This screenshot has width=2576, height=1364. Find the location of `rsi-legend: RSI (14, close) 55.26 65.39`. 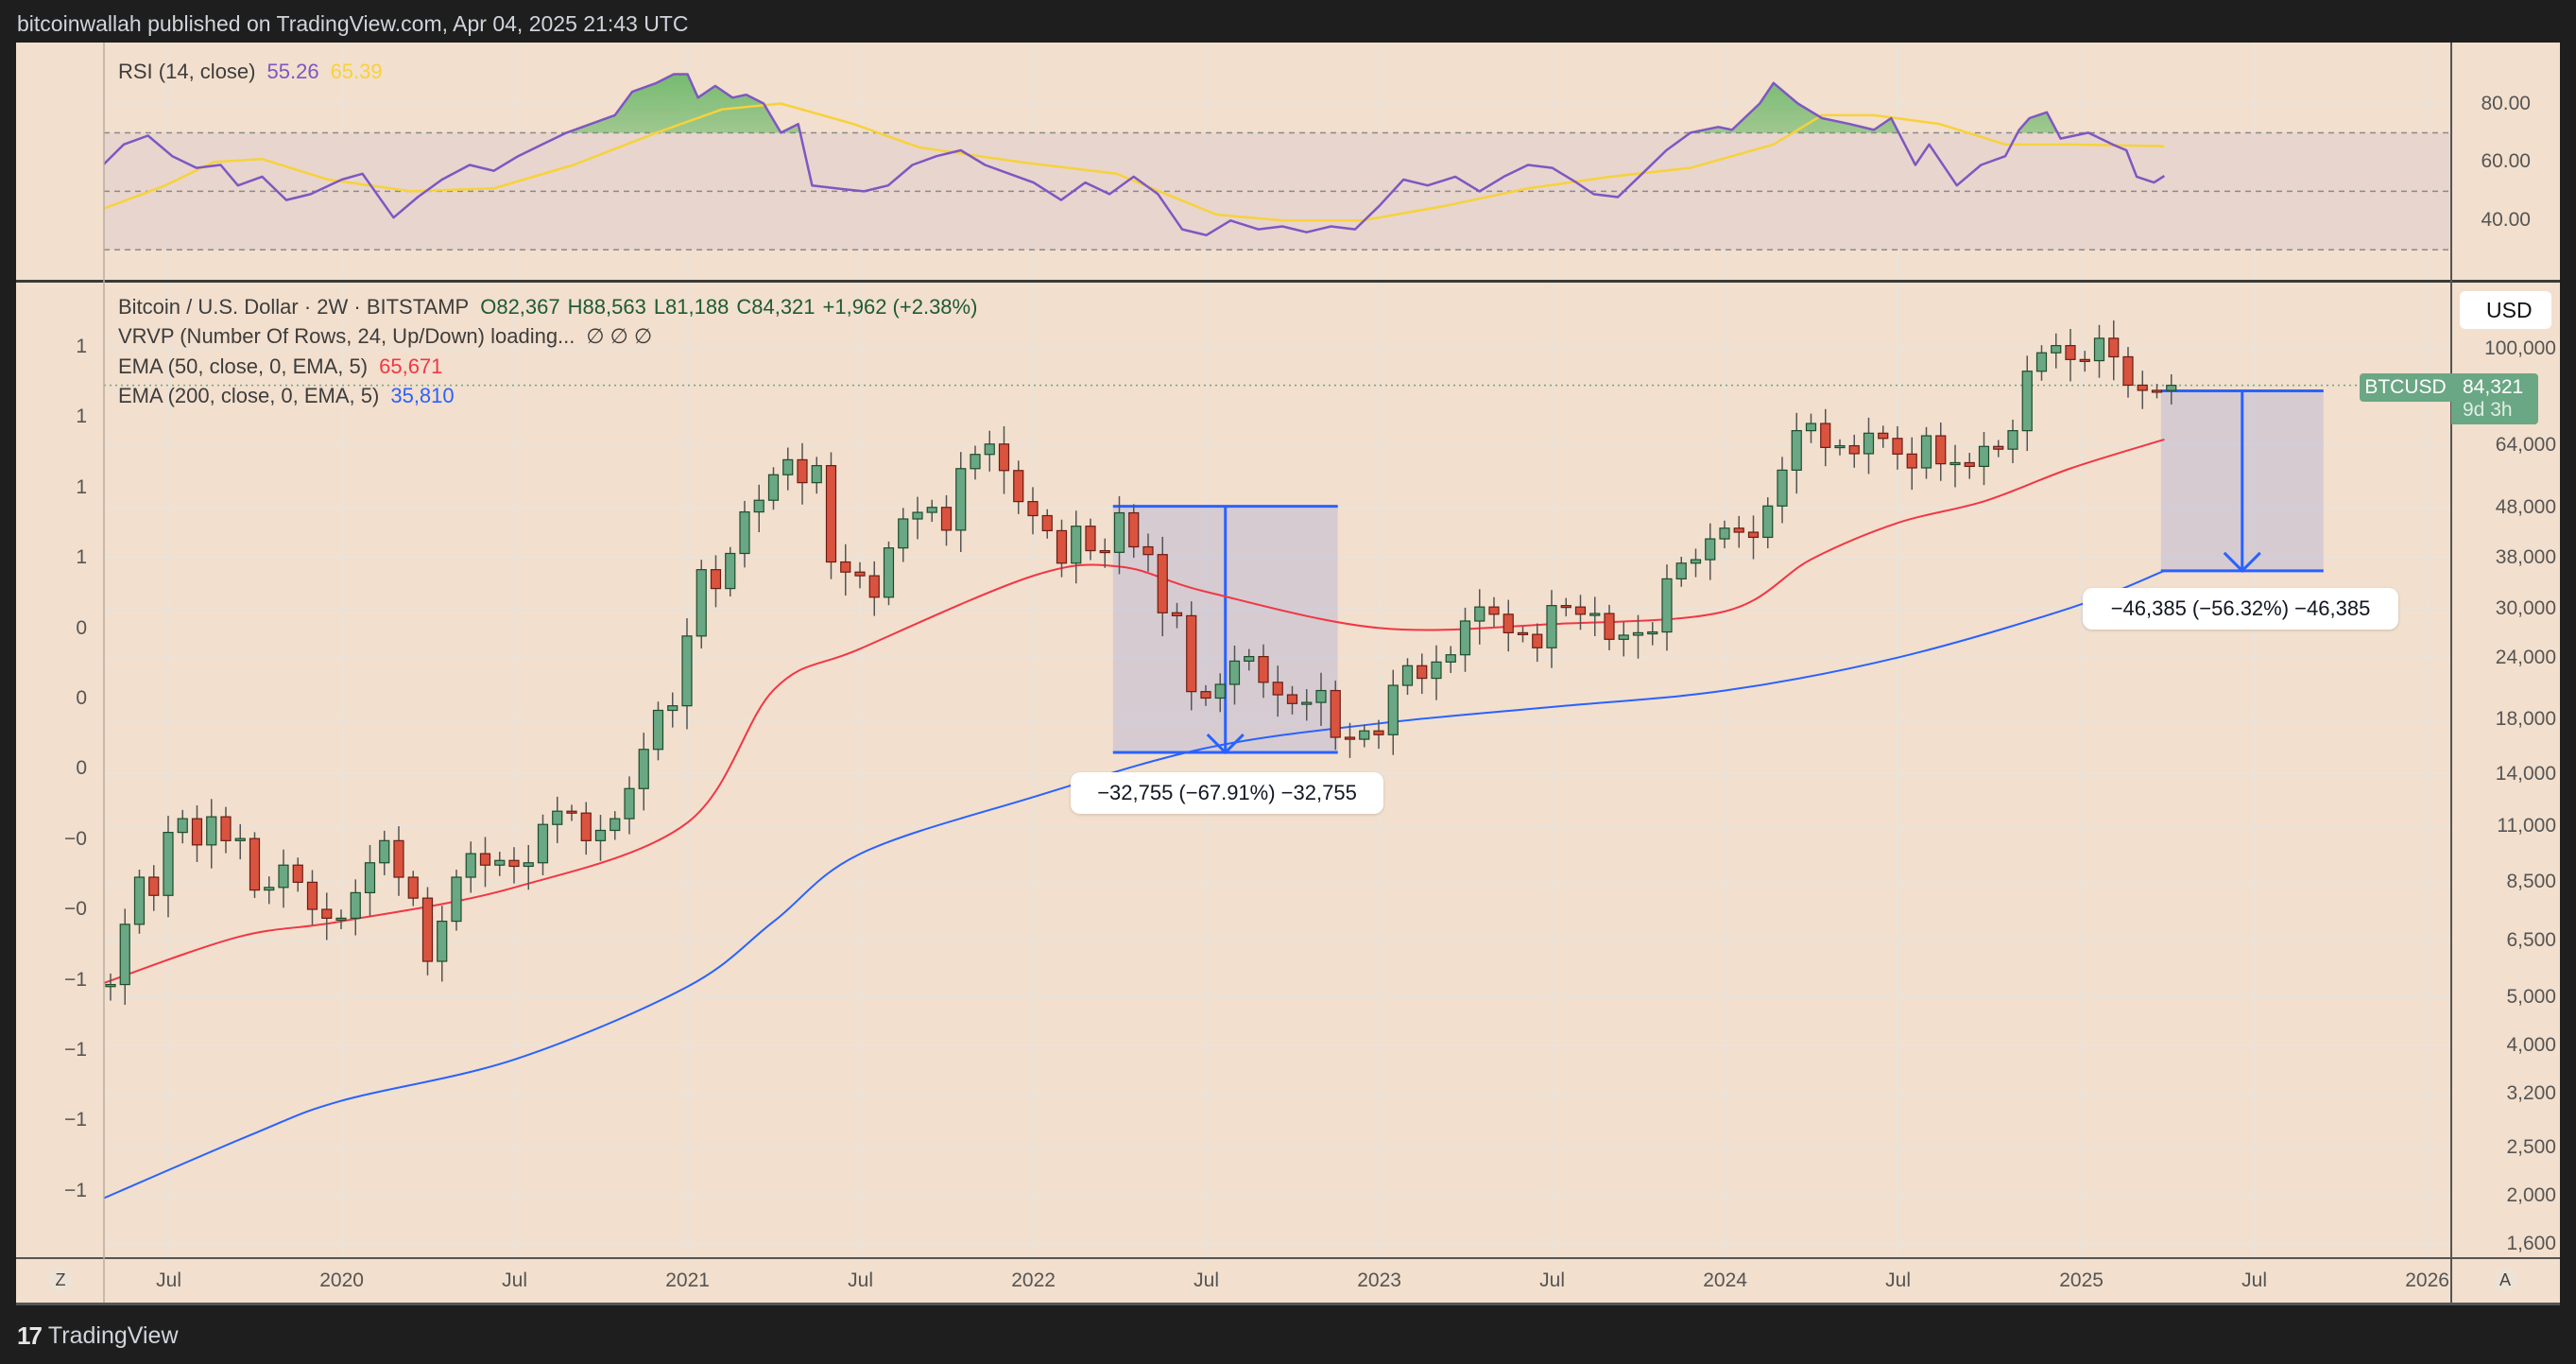

rsi-legend: RSI (14, close) 55.26 65.39 is located at coordinates (256, 72).